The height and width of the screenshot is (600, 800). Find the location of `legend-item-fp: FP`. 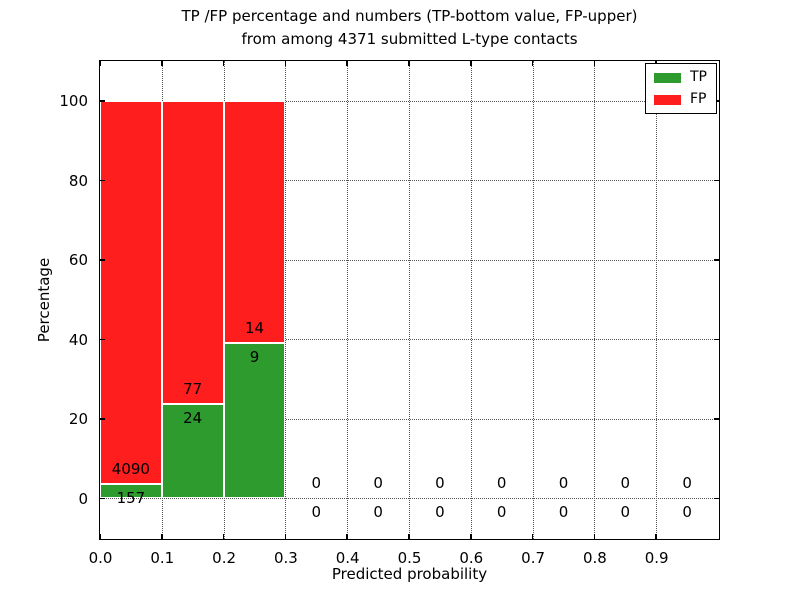

legend-item-fp: FP is located at coordinates (680, 99).